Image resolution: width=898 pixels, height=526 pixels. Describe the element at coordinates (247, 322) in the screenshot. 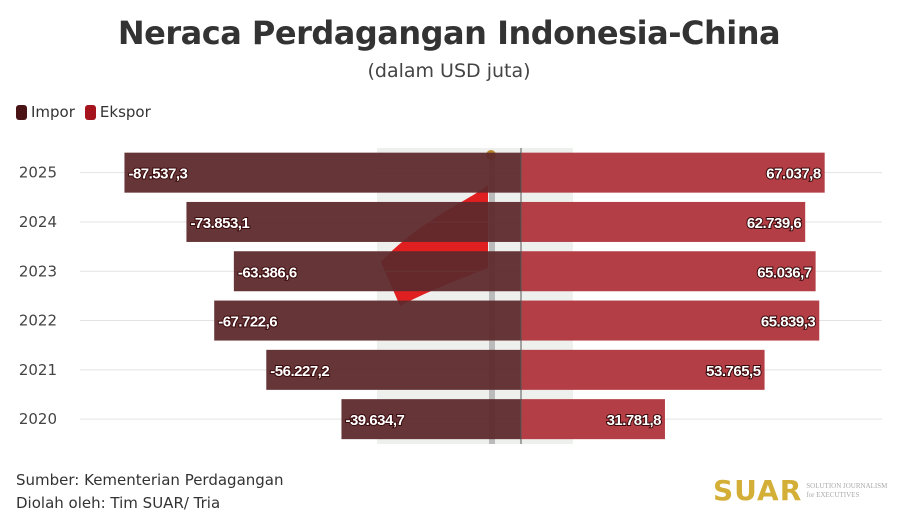

I see `data-label: -67.722,6` at that location.